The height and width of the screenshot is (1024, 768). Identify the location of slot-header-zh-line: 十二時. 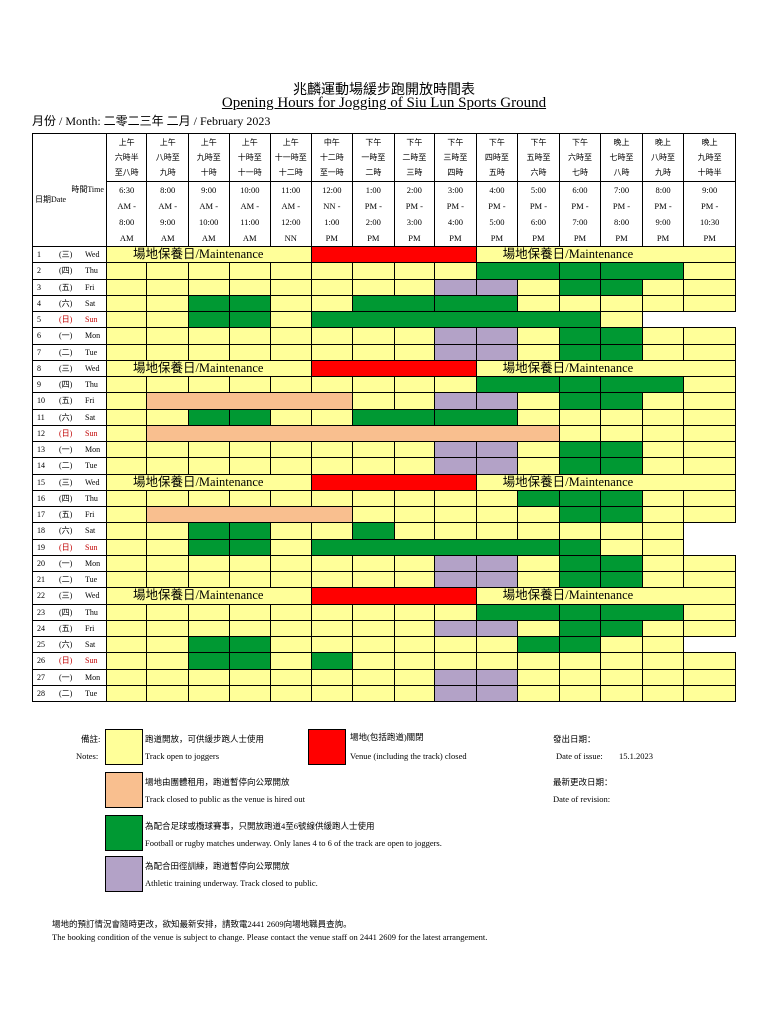
(290, 172).